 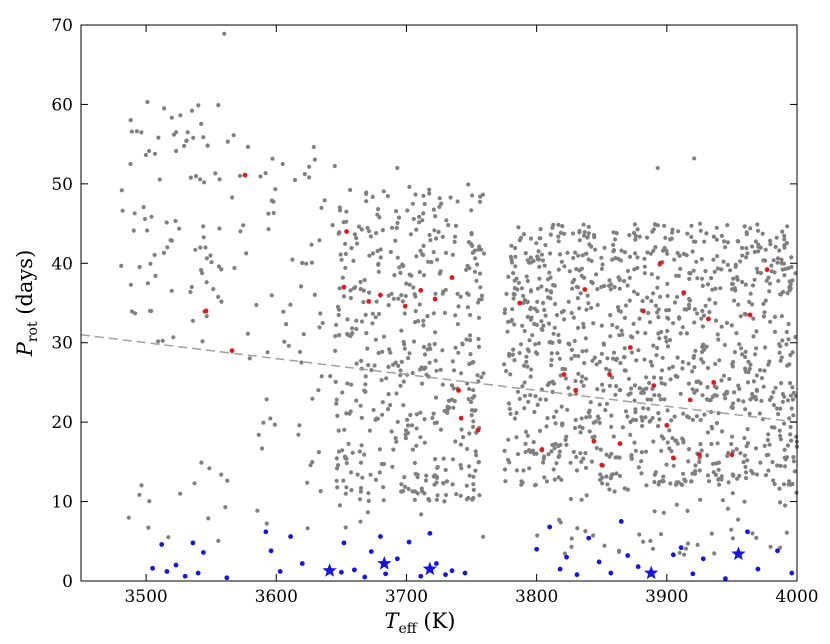 I want to click on red-point, so click(x=344, y=287).